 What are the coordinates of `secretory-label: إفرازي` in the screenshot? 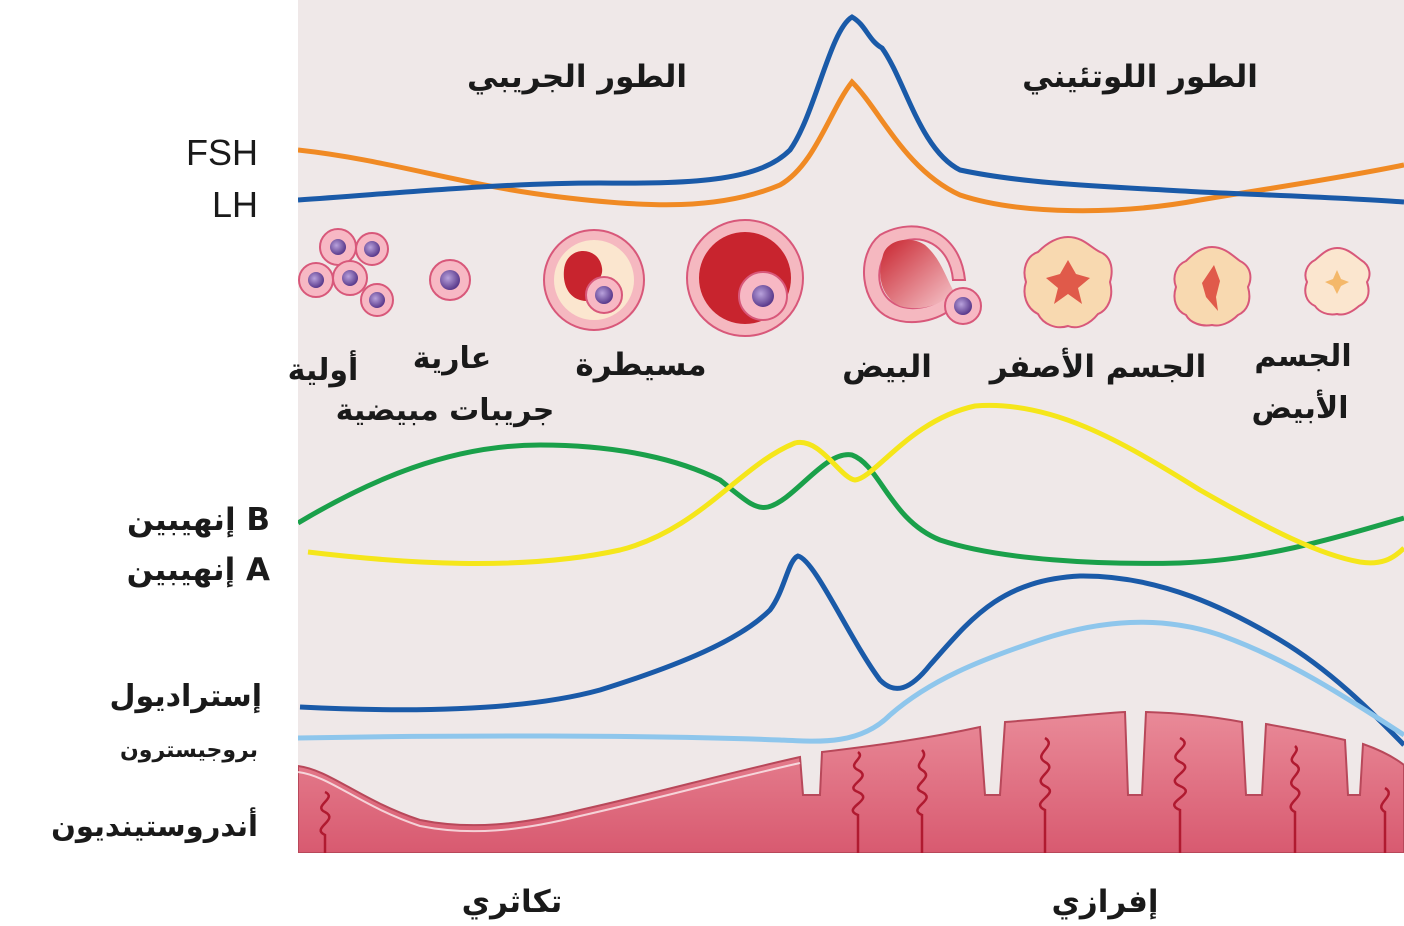 It's located at (1104, 902).